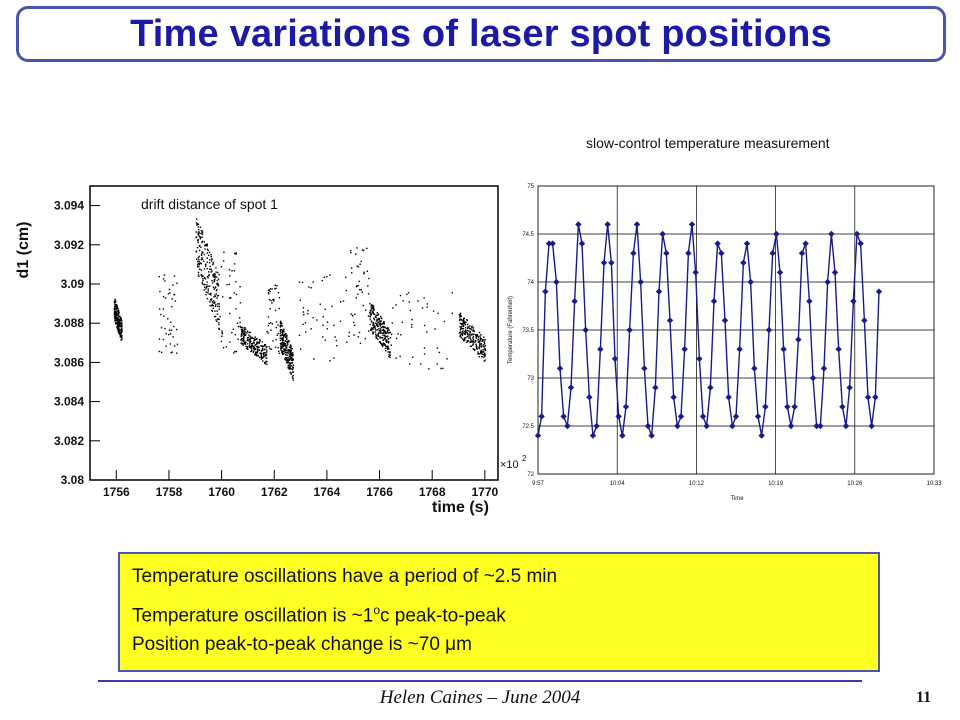 The width and height of the screenshot is (960, 720). What do you see at coordinates (530, 283) in the screenshot?
I see `right-y-tick-label: 74` at bounding box center [530, 283].